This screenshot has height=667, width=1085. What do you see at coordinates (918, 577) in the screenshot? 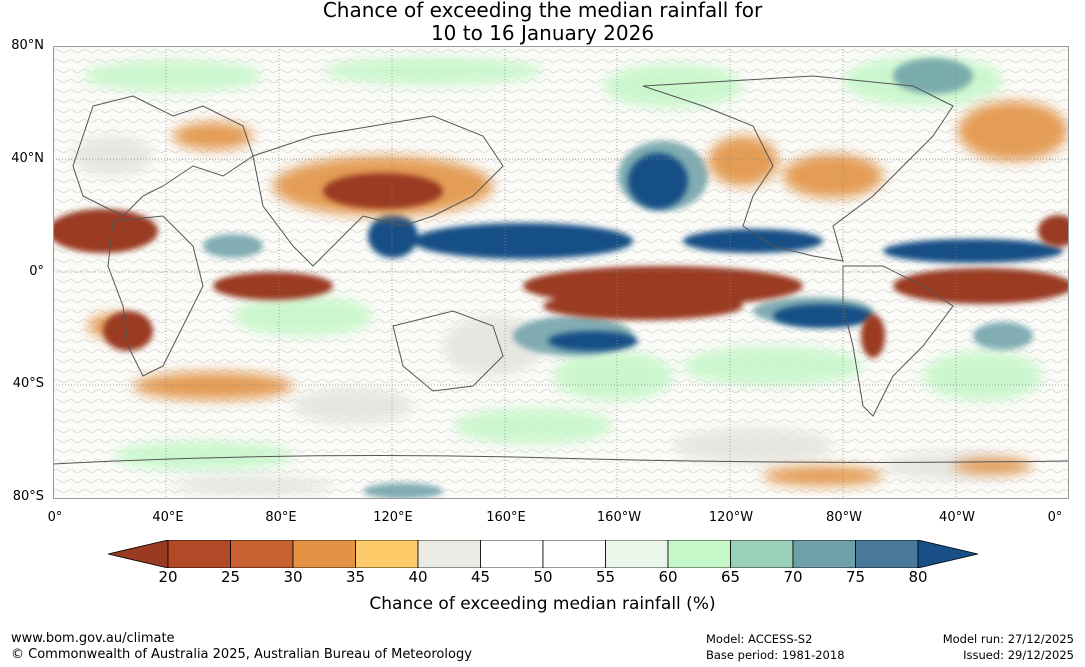
I see `colorbar-tick-label: 80` at bounding box center [918, 577].